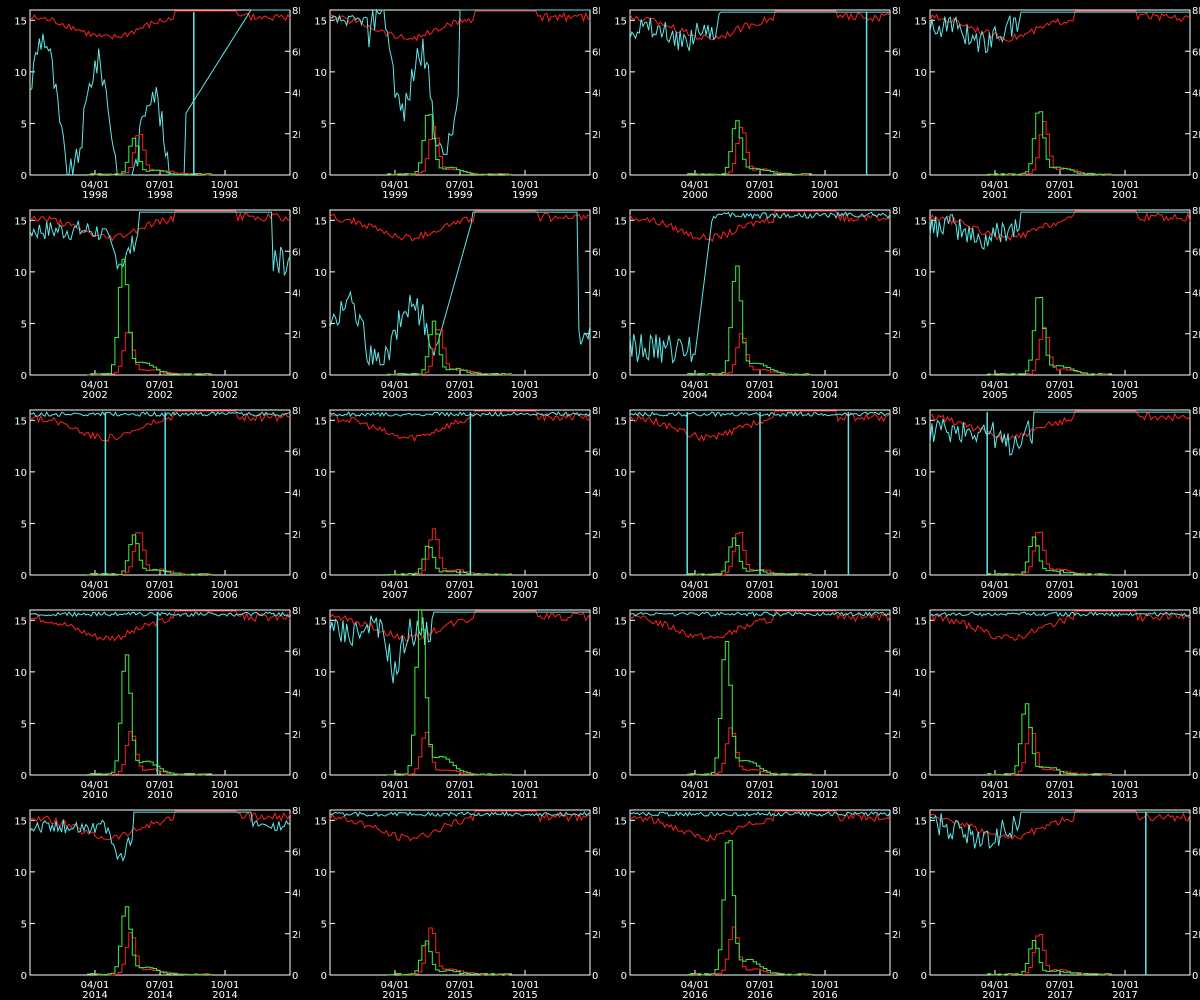 Image resolution: width=1200 pixels, height=1000 pixels. What do you see at coordinates (94, 995) in the screenshot?
I see `x-tick-year: 2014` at bounding box center [94, 995].